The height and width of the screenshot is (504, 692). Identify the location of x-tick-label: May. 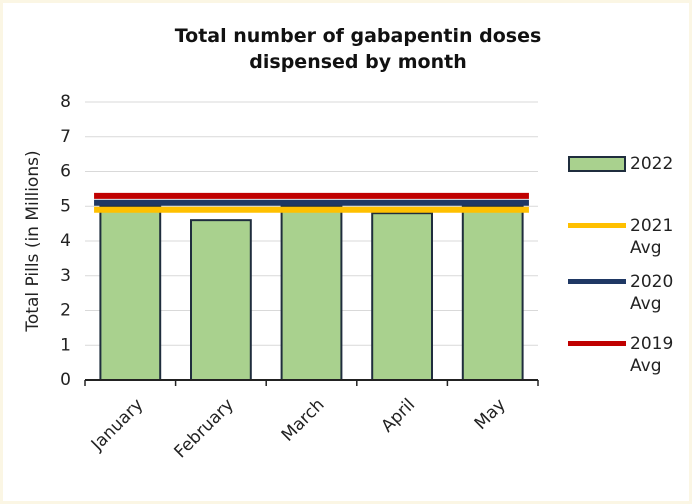
(490, 414).